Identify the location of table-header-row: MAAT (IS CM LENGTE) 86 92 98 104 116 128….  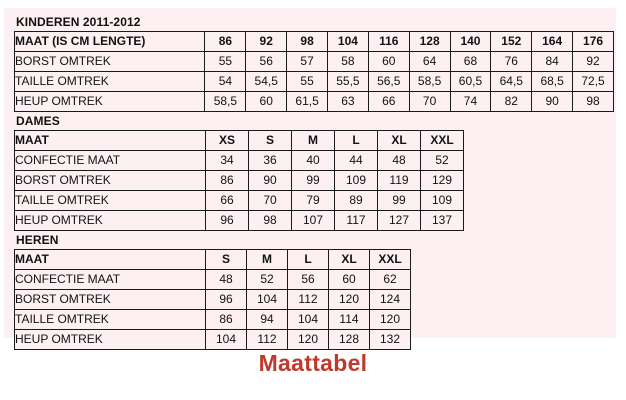
(313, 41).